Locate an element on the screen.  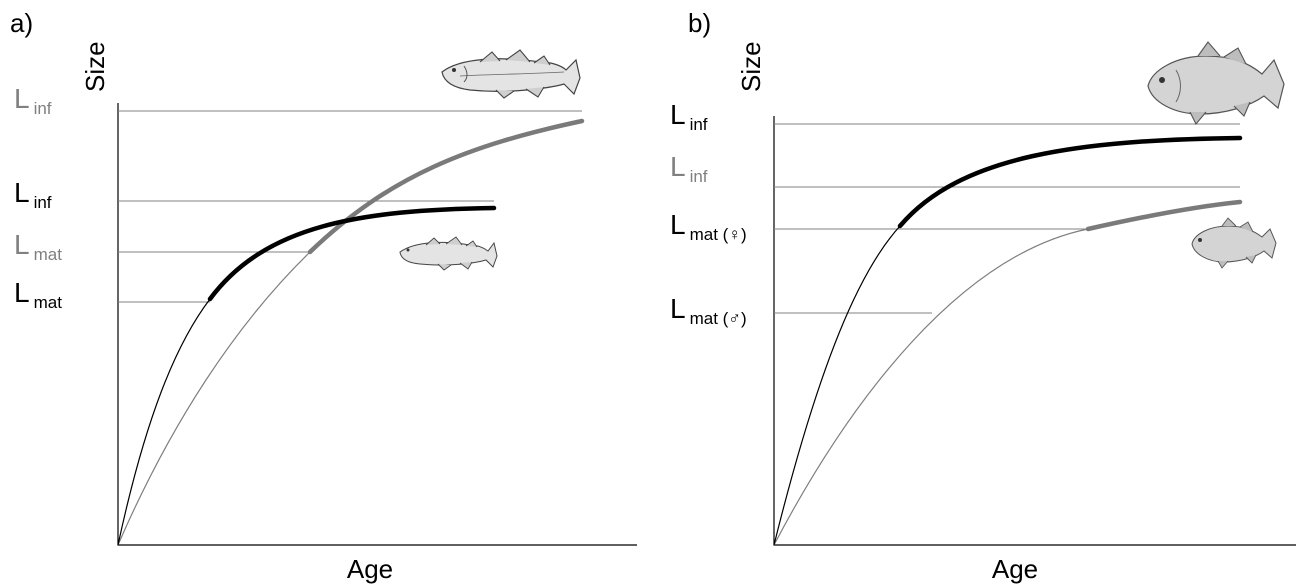
panel-b-x-axis-title: Age is located at coordinates (1015, 569).